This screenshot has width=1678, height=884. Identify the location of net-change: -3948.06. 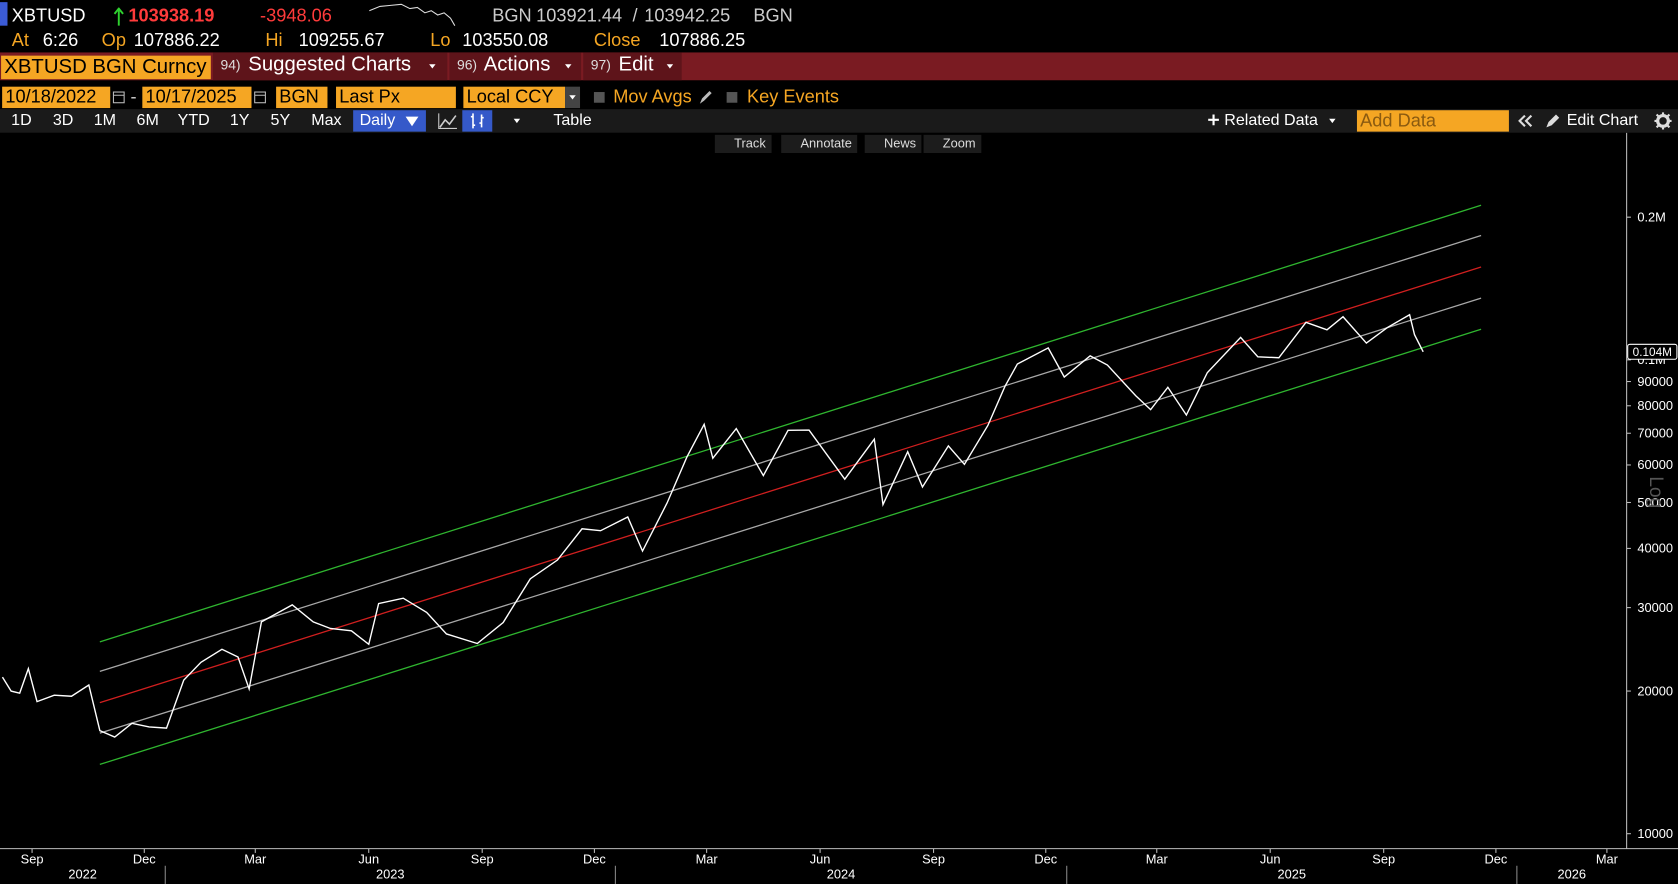
(296, 15).